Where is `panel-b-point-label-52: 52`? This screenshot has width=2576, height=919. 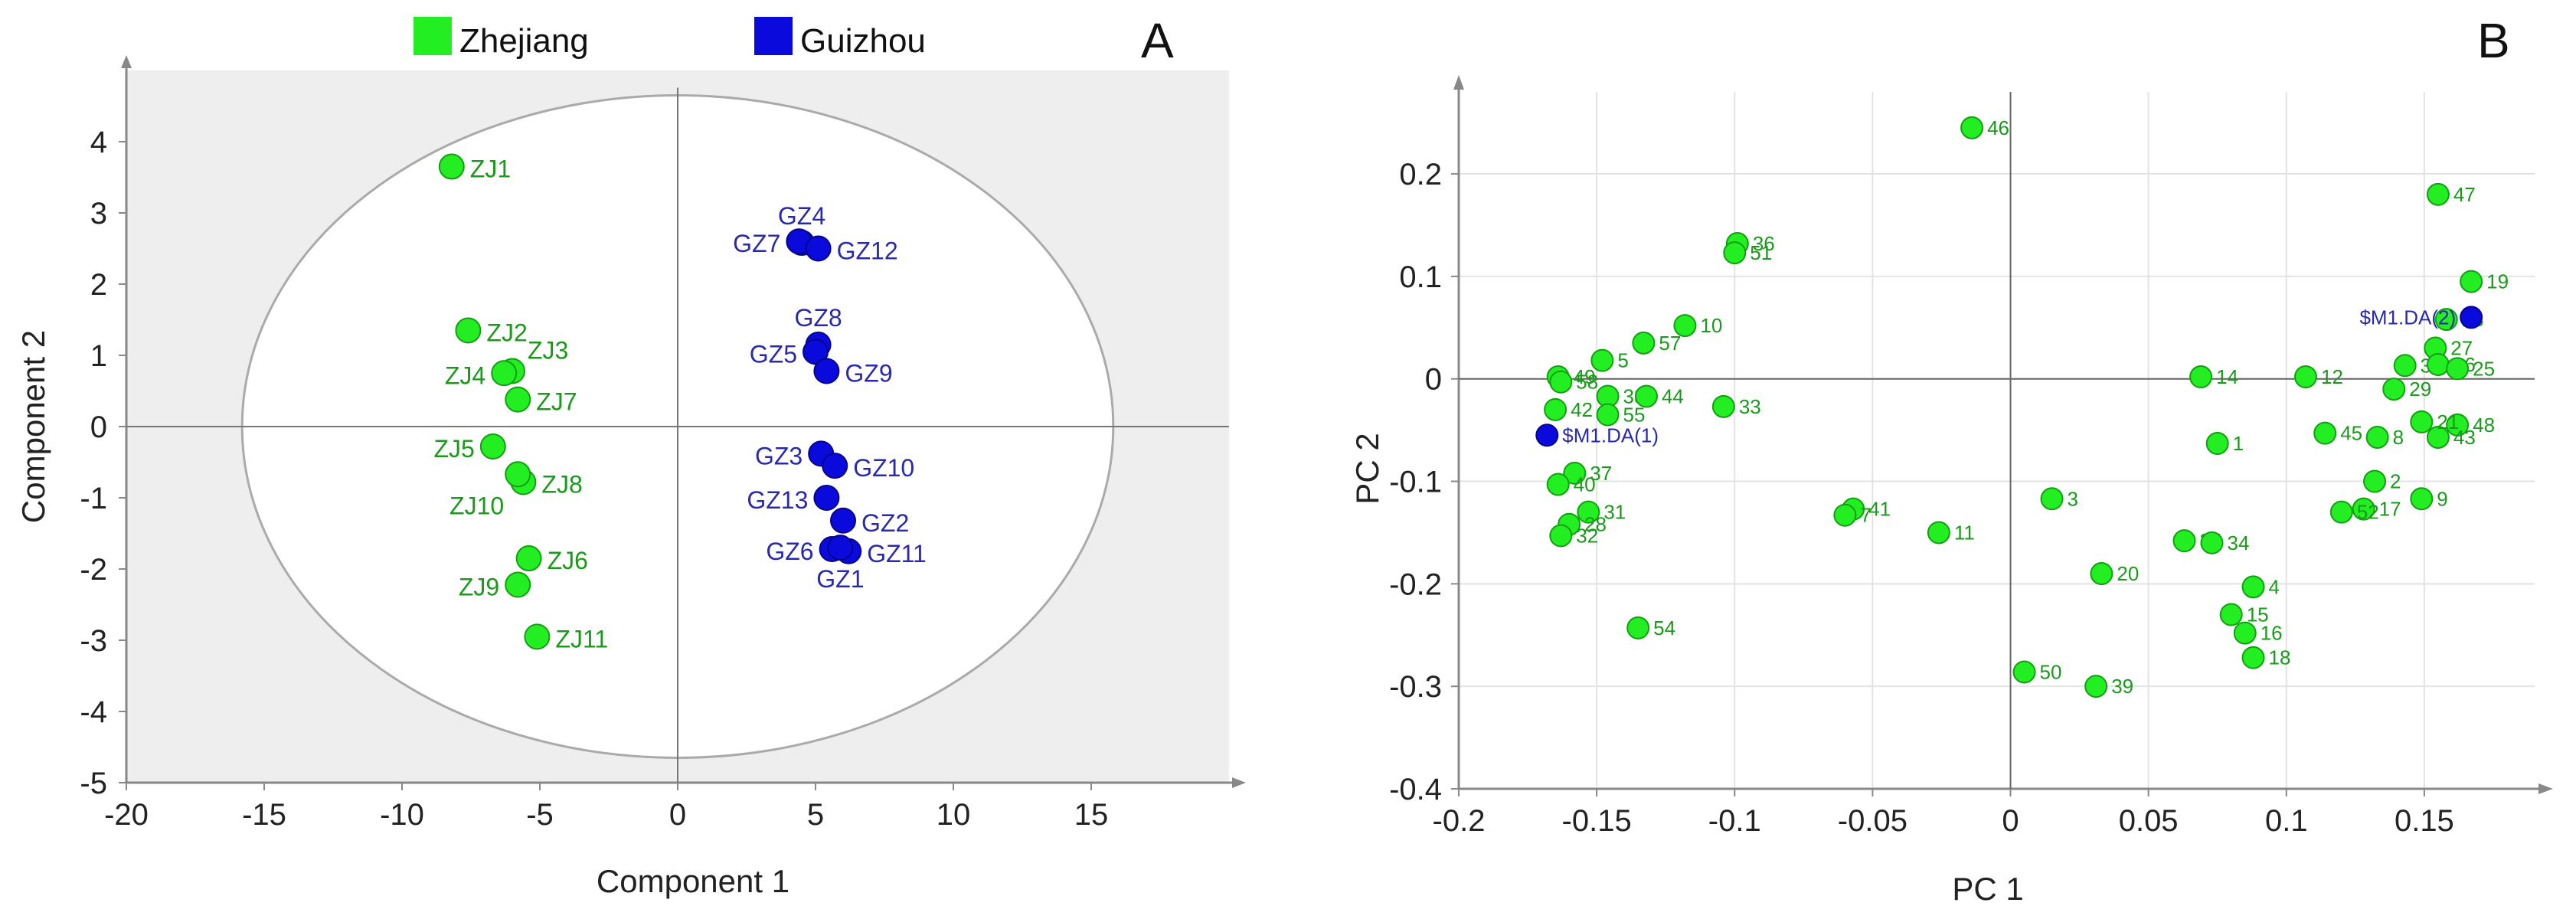
panel-b-point-label-52: 52 is located at coordinates (2368, 512).